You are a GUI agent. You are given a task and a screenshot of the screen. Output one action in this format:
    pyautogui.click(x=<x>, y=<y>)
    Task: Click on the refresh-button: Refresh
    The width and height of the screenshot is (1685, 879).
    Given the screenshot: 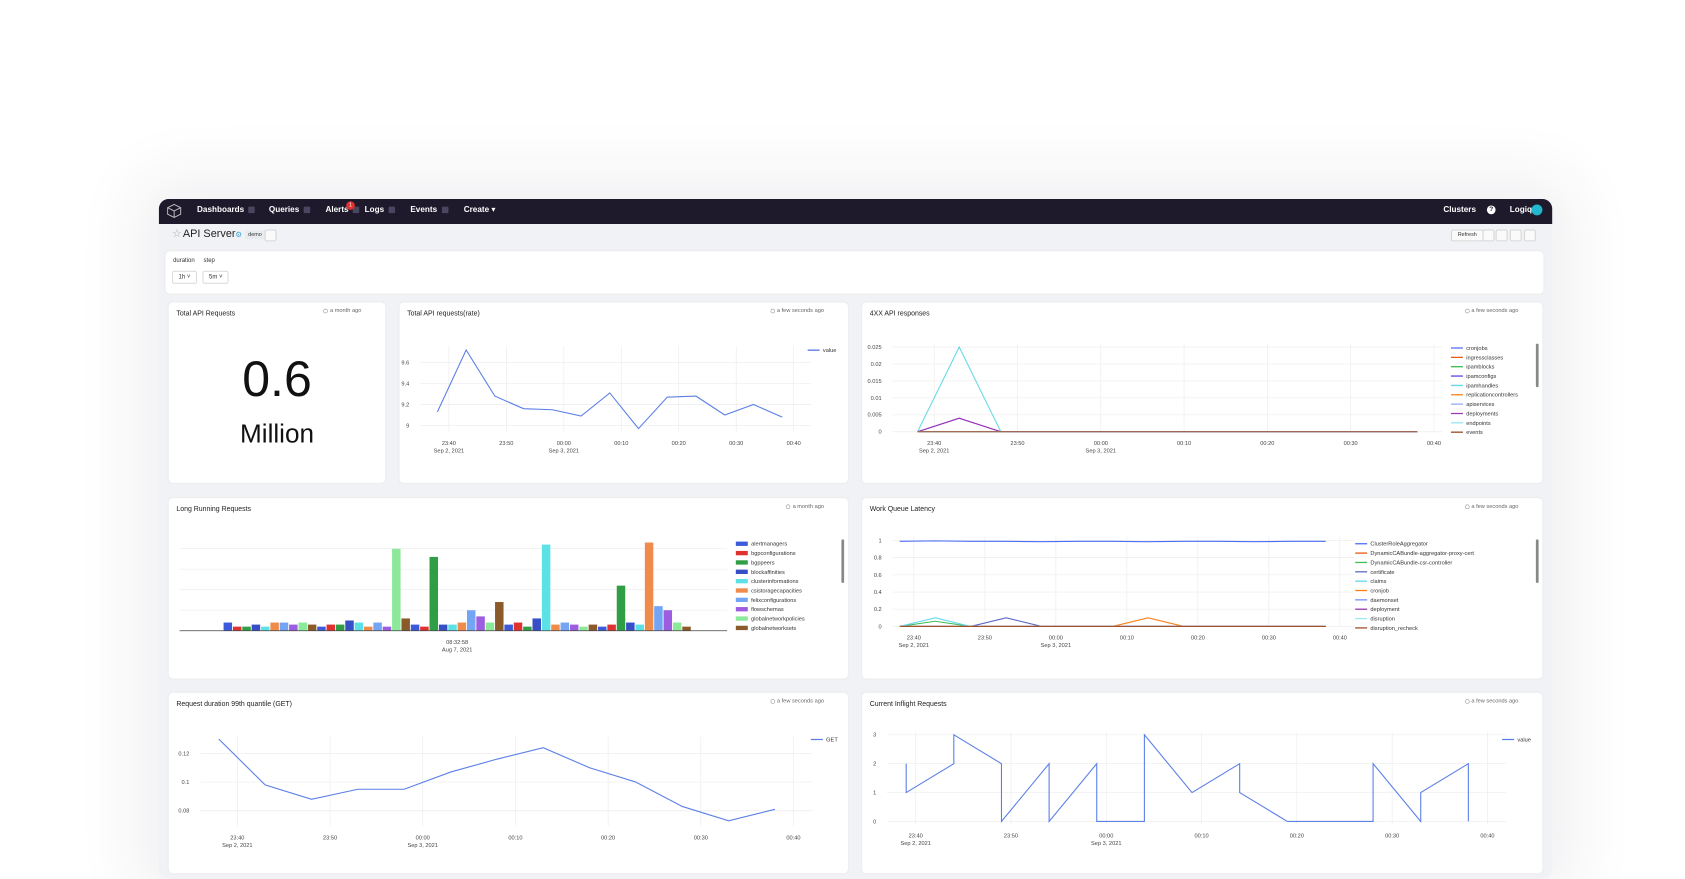 What is the action you would take?
    pyautogui.click(x=1467, y=235)
    